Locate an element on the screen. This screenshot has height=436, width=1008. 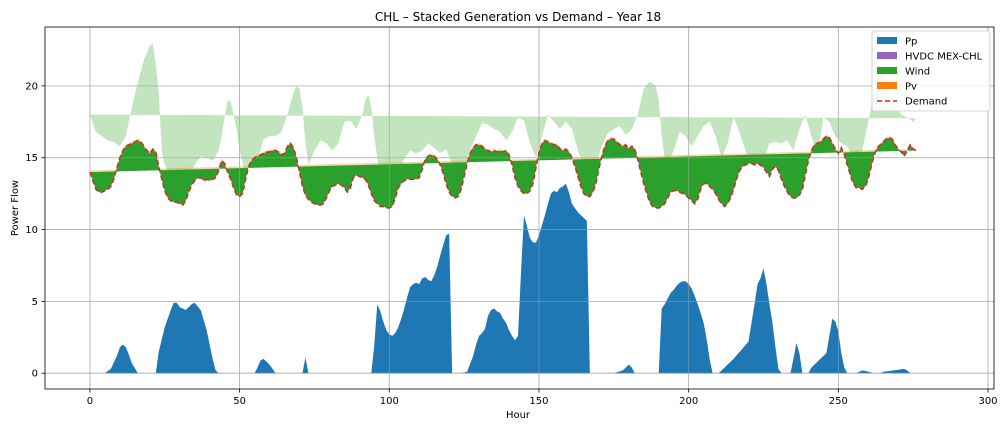
y-axis-label: Power Flow is located at coordinates (15, 208).